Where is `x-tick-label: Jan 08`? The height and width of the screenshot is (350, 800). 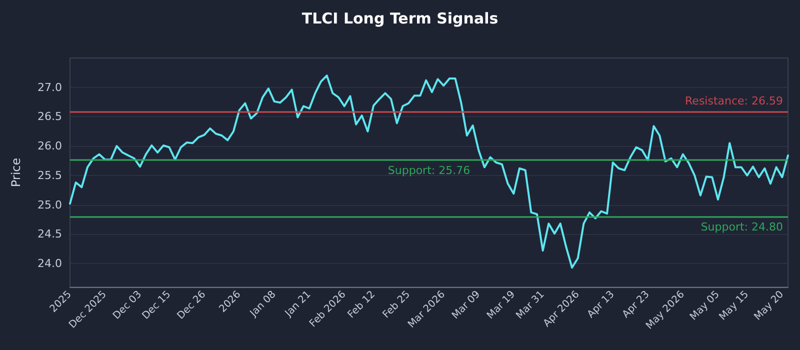 x-tick-label: Jan 08 is located at coordinates (263, 304).